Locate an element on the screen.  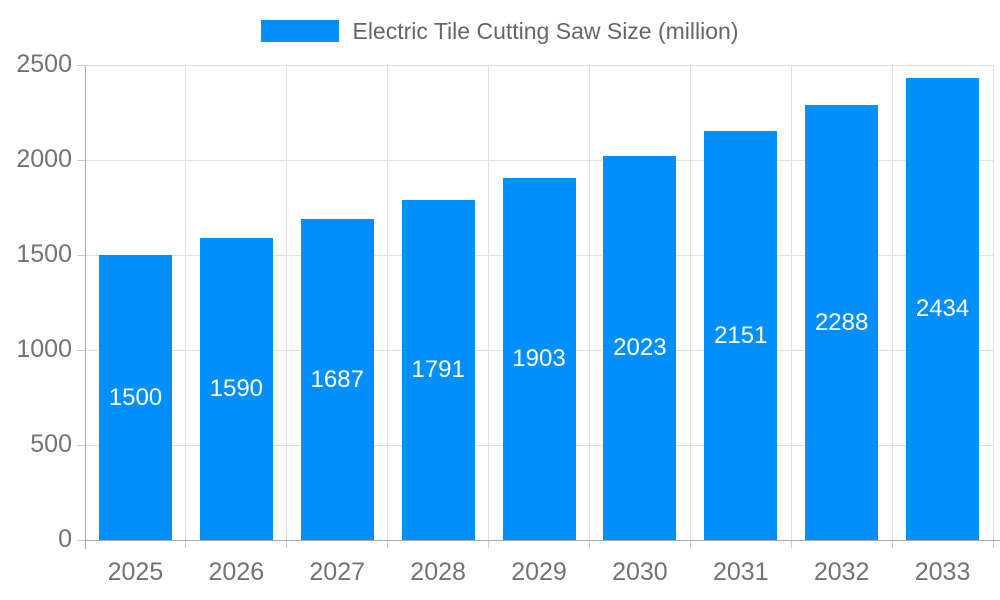
bar-2031 is located at coordinates (741, 335).